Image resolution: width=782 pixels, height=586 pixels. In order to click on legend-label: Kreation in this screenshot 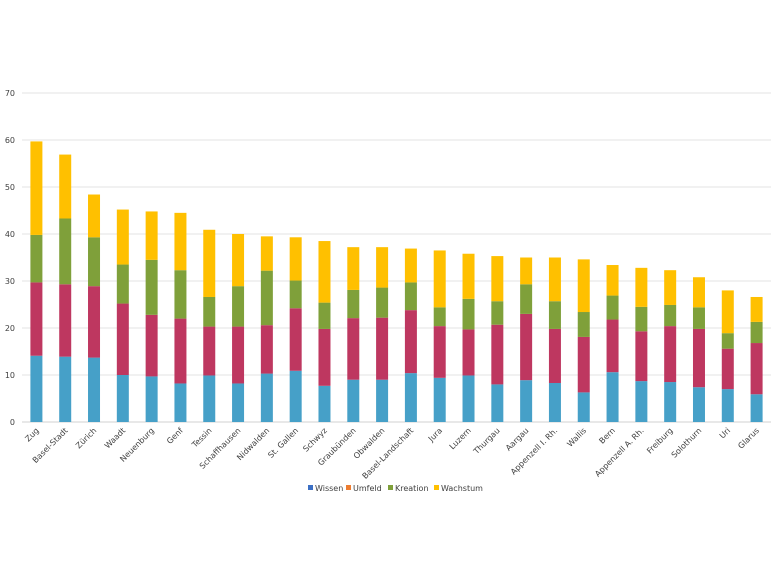, I will do `click(412, 488)`.